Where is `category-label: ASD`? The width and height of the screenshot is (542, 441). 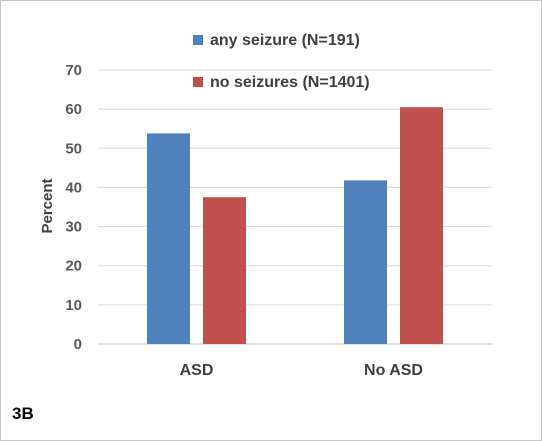
category-label: ASD is located at coordinates (197, 370).